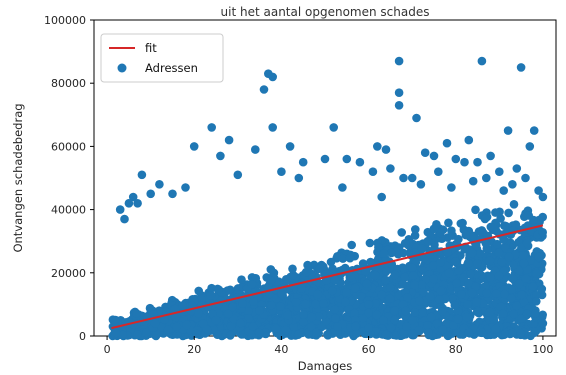 Image resolution: width=566 pixels, height=375 pixels. I want to click on y-tick-label: 0, so click(82, 336).